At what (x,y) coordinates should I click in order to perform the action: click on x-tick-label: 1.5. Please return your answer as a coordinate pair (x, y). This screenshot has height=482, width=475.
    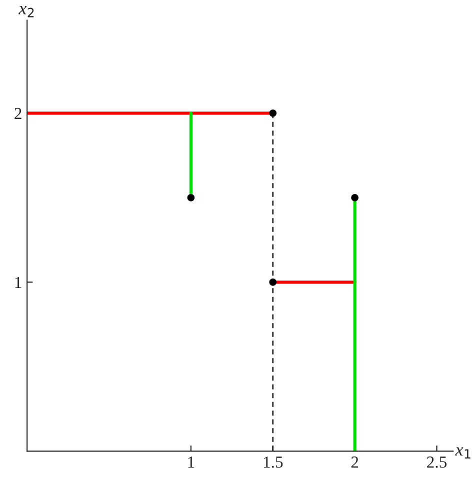
    Looking at the image, I should click on (273, 462).